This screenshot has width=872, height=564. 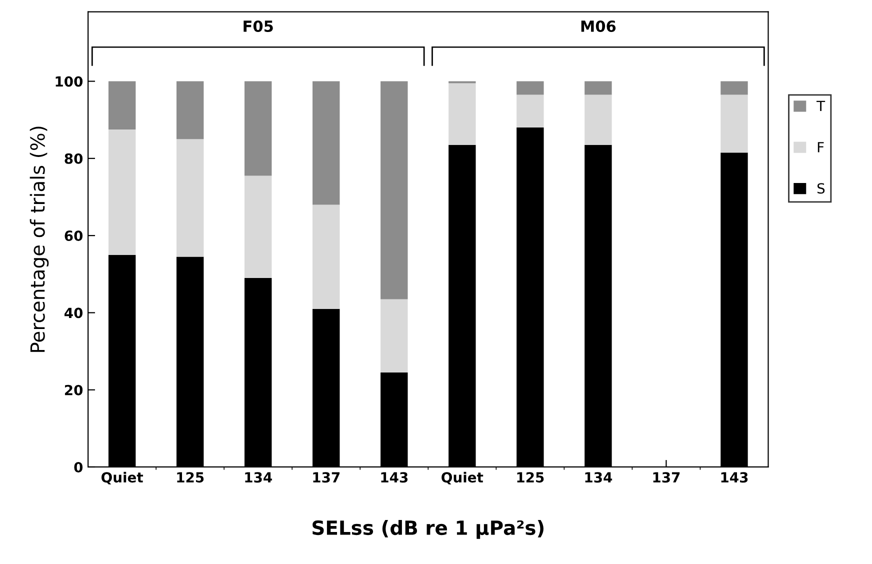 I want to click on annotation: M06, so click(x=598, y=26).